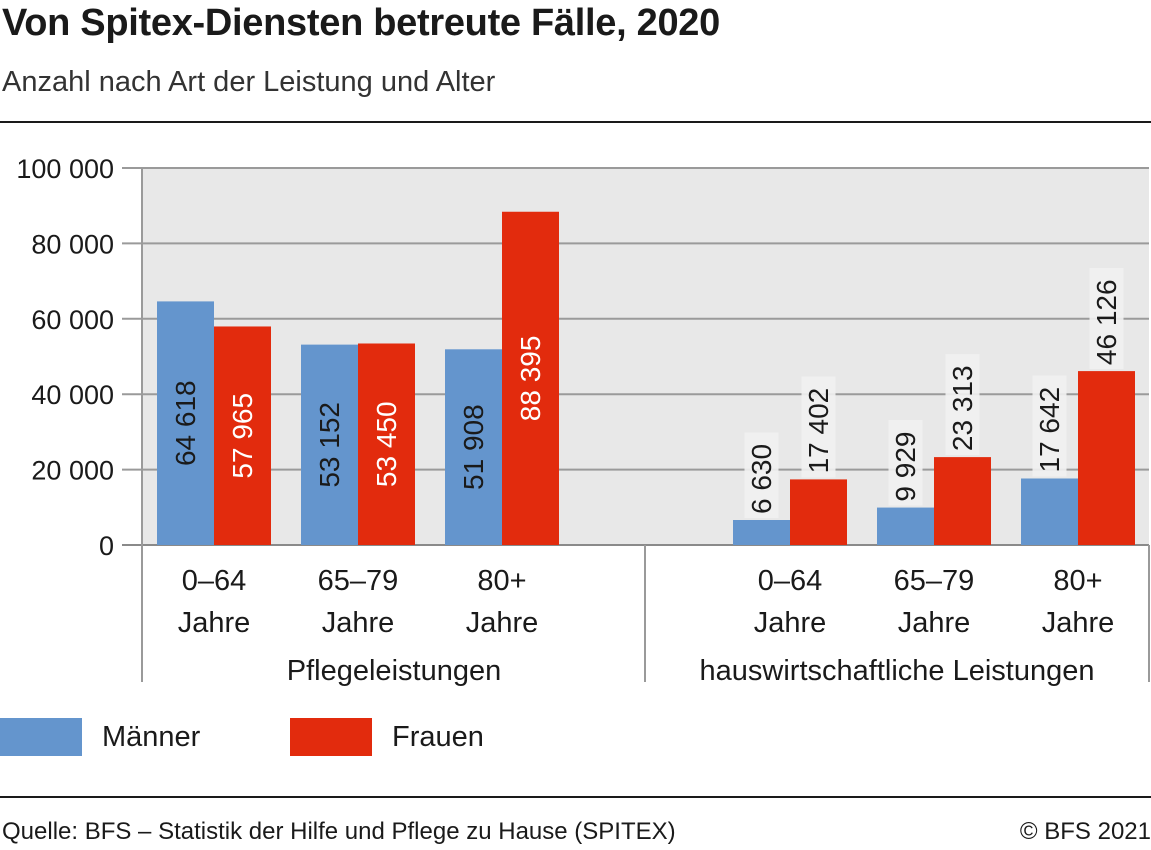  Describe the element at coordinates (1049, 430) in the screenshot. I see `value-label: 17 642` at that location.